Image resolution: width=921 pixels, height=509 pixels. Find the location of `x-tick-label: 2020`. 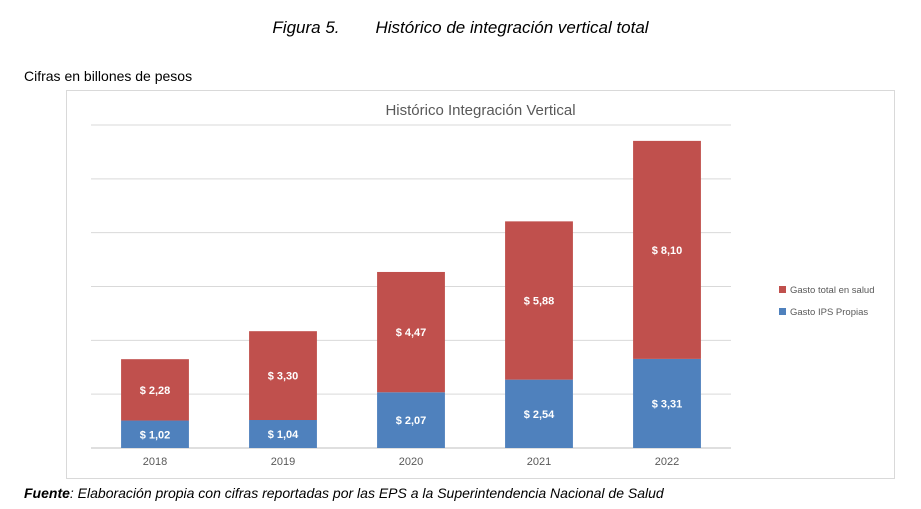

x-tick-label: 2020 is located at coordinates (411, 462).